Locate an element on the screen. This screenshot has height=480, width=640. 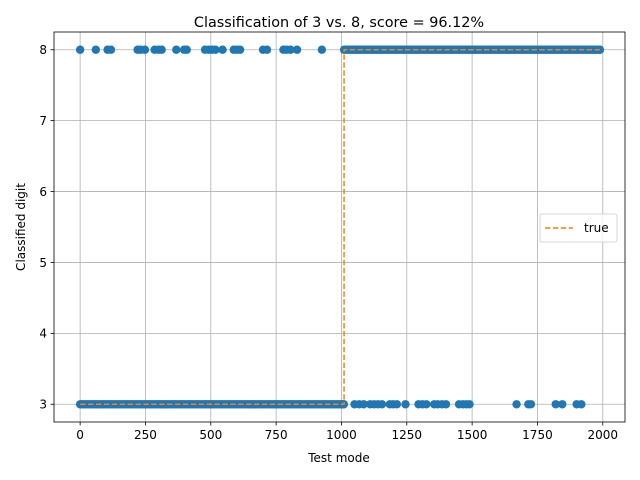
y-tick-label: 4 is located at coordinates (43, 334).